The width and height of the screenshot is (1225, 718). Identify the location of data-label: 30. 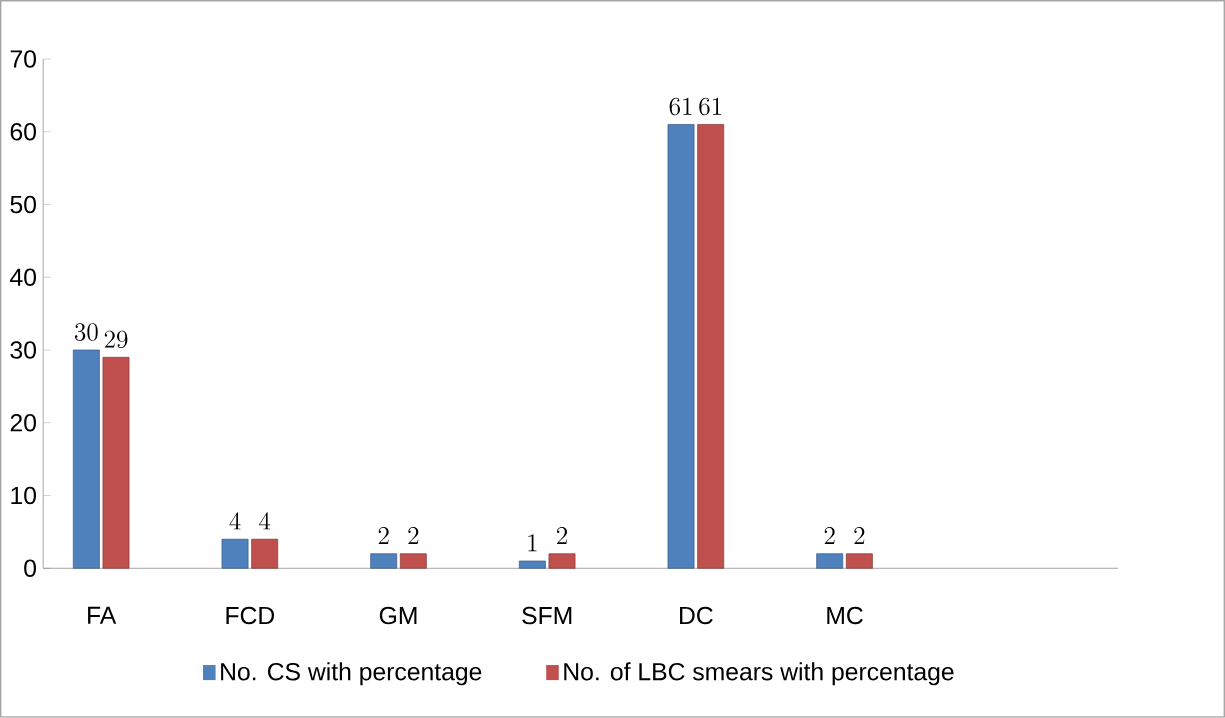
(86, 332).